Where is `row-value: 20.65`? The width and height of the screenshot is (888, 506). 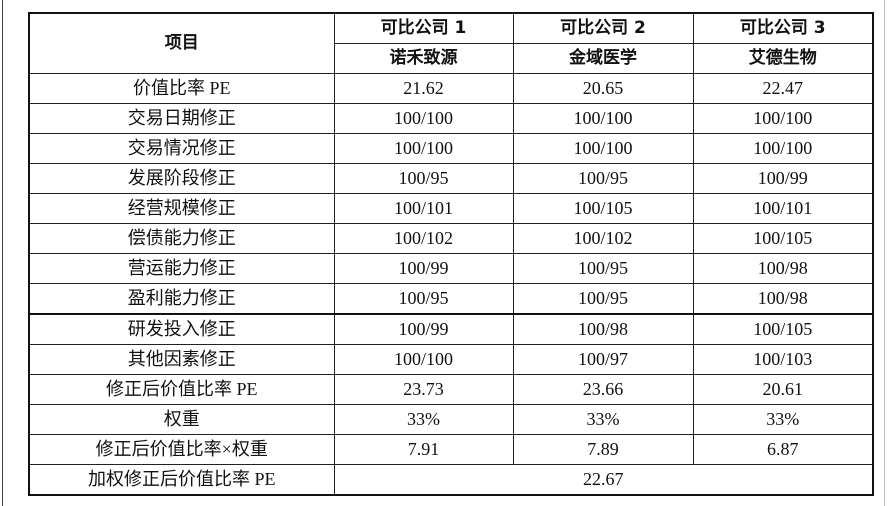 row-value: 20.65 is located at coordinates (603, 88).